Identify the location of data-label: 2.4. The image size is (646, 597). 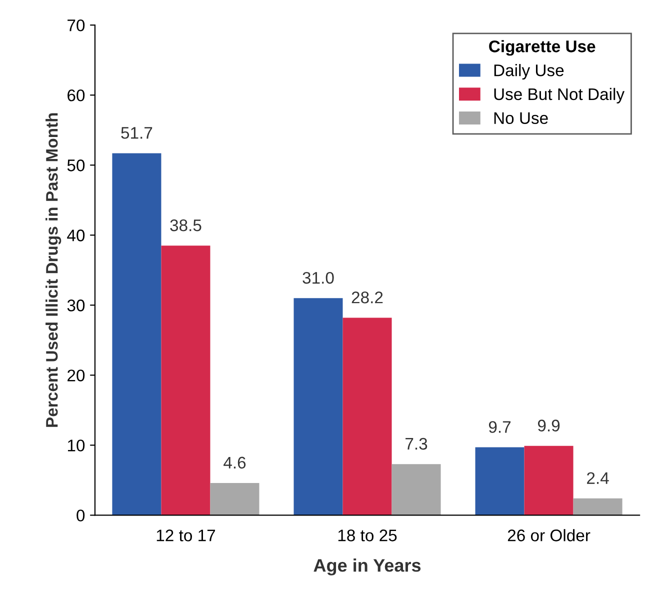
(598, 478).